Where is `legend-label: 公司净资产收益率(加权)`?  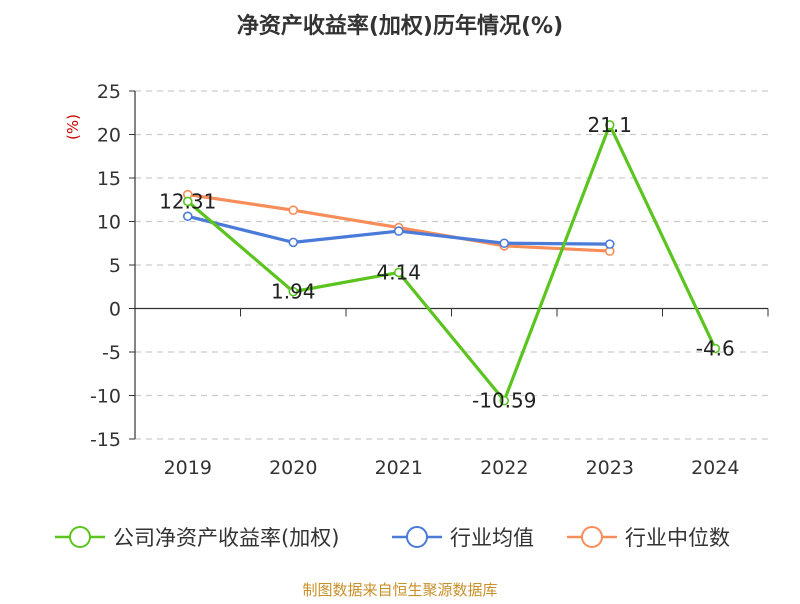
legend-label: 公司净资产收益率(加权) is located at coordinates (226, 538).